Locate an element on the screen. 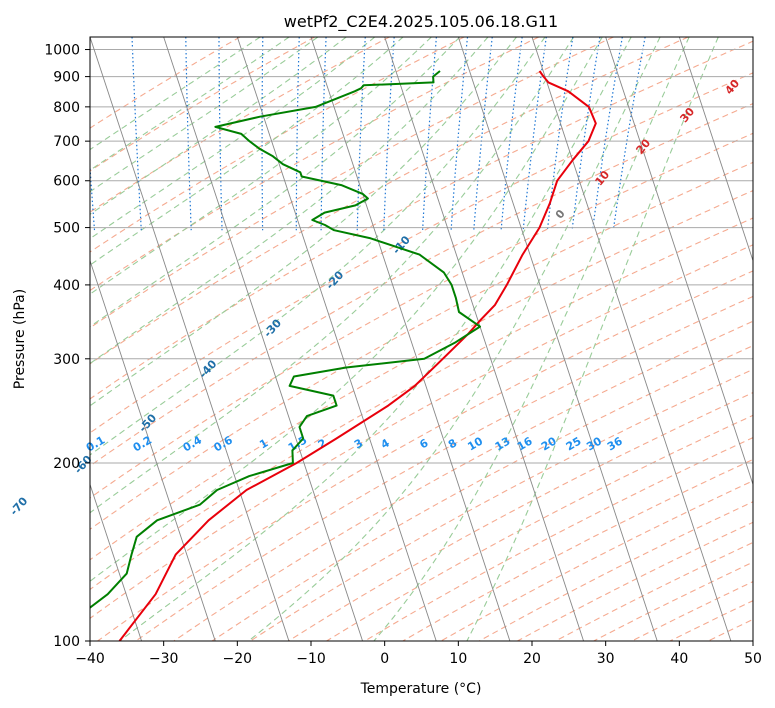 This screenshot has height=708, width=775. y-tick-label: 500 is located at coordinates (66, 229).